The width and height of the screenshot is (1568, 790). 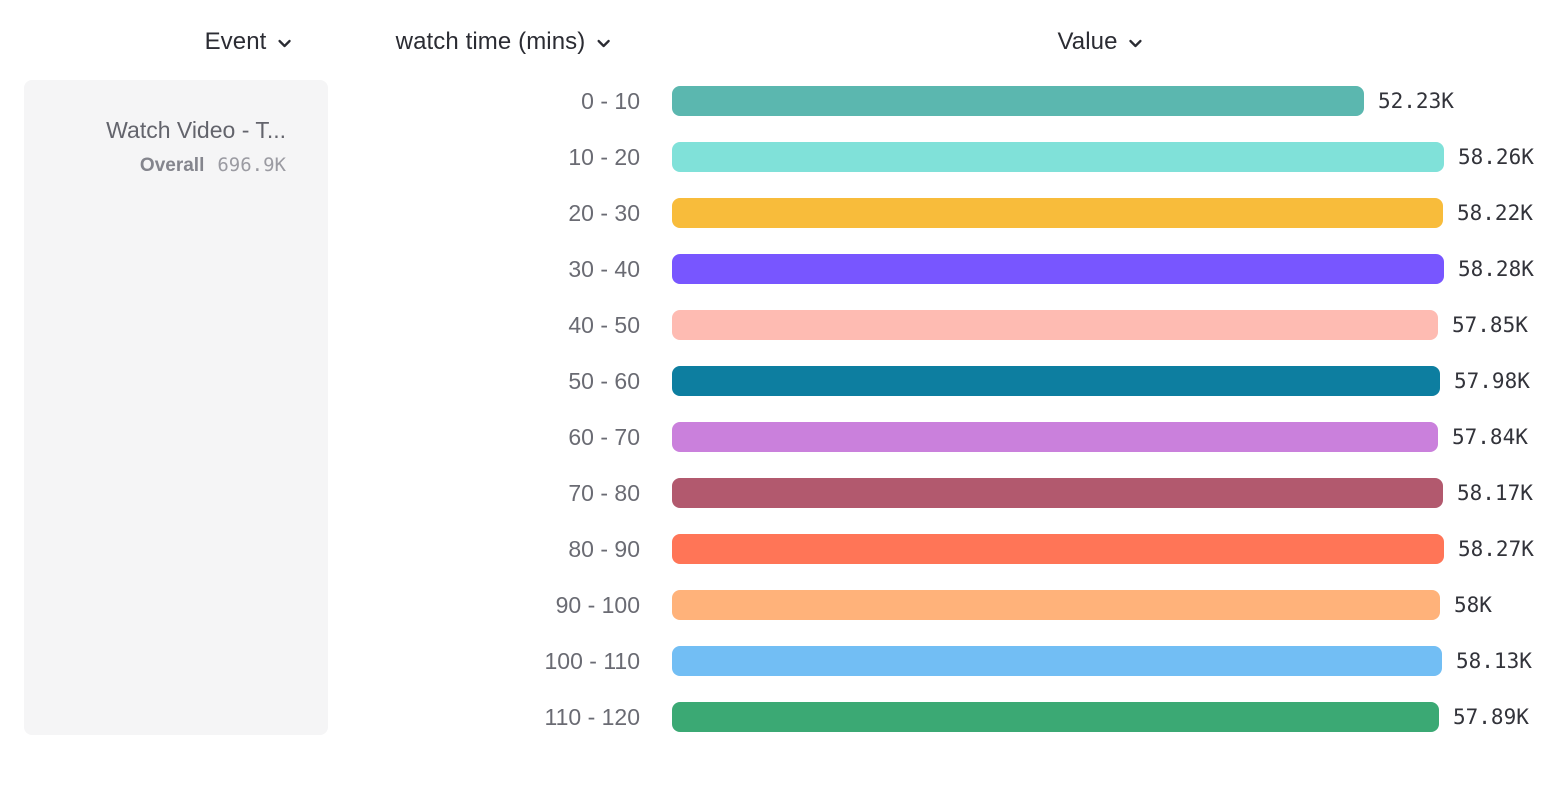 I want to click on chart-row: 50 - 60 57.98K, so click(x=784, y=381).